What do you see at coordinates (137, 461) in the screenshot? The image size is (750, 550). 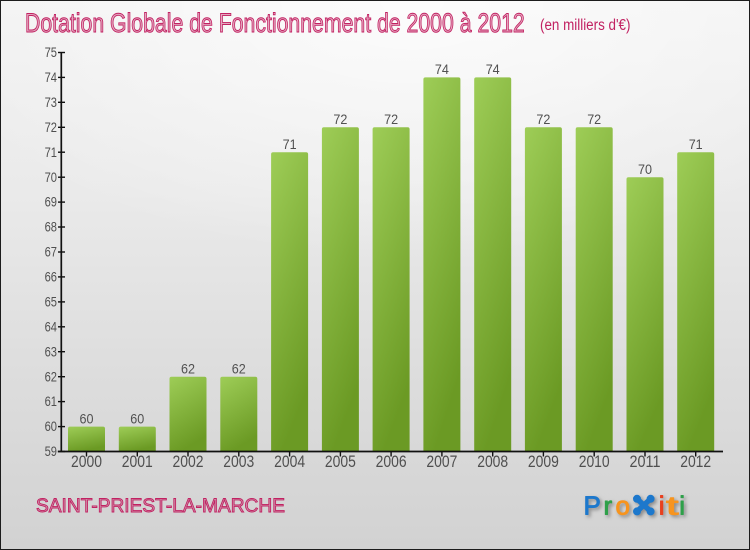 I see `svg-text: 2001` at bounding box center [137, 461].